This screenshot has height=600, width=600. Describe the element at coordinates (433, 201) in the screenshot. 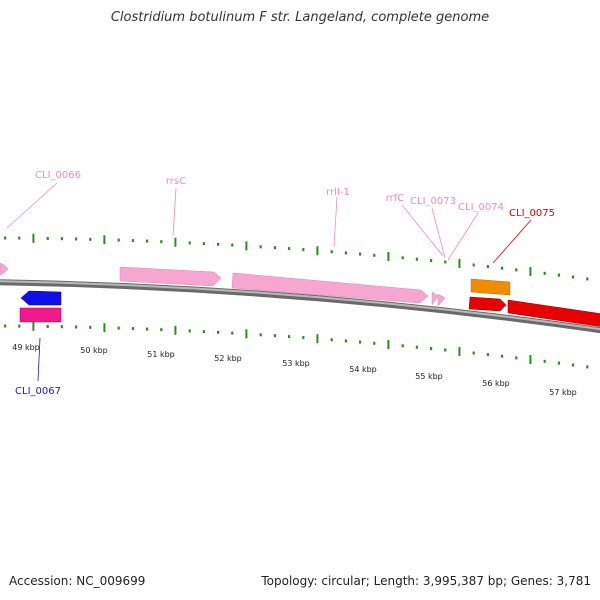

I see `feature-label-cli-0073: CLI_0073` at that location.